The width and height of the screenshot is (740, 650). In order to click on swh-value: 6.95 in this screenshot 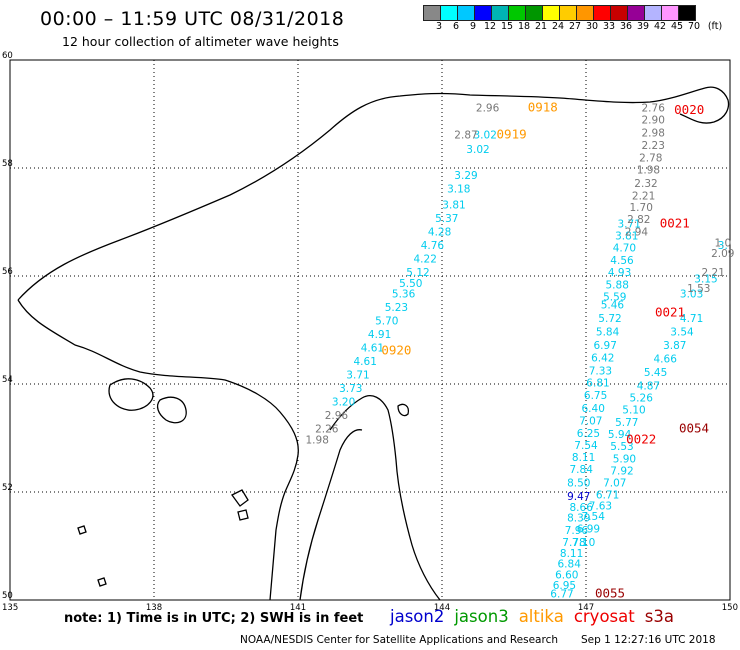, I will do `click(564, 586)`.